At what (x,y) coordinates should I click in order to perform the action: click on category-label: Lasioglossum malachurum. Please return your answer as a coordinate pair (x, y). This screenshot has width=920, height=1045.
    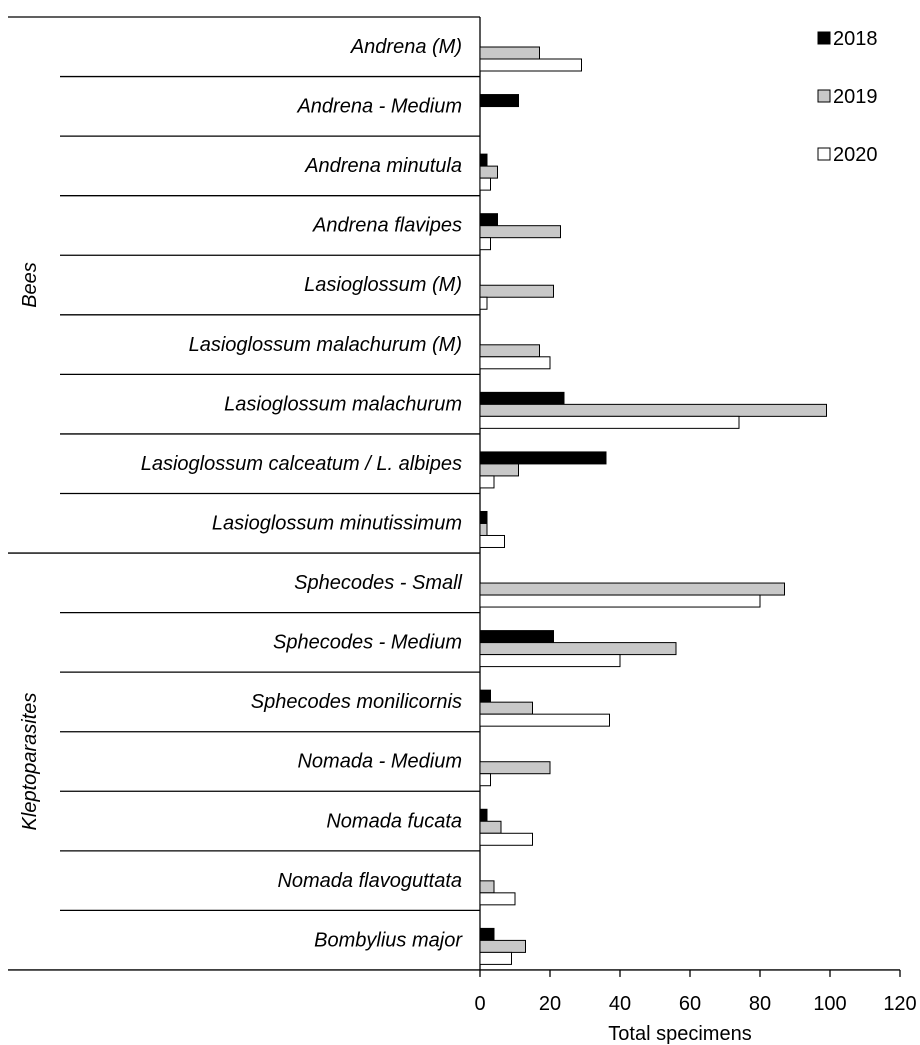
    Looking at the image, I should click on (343, 404).